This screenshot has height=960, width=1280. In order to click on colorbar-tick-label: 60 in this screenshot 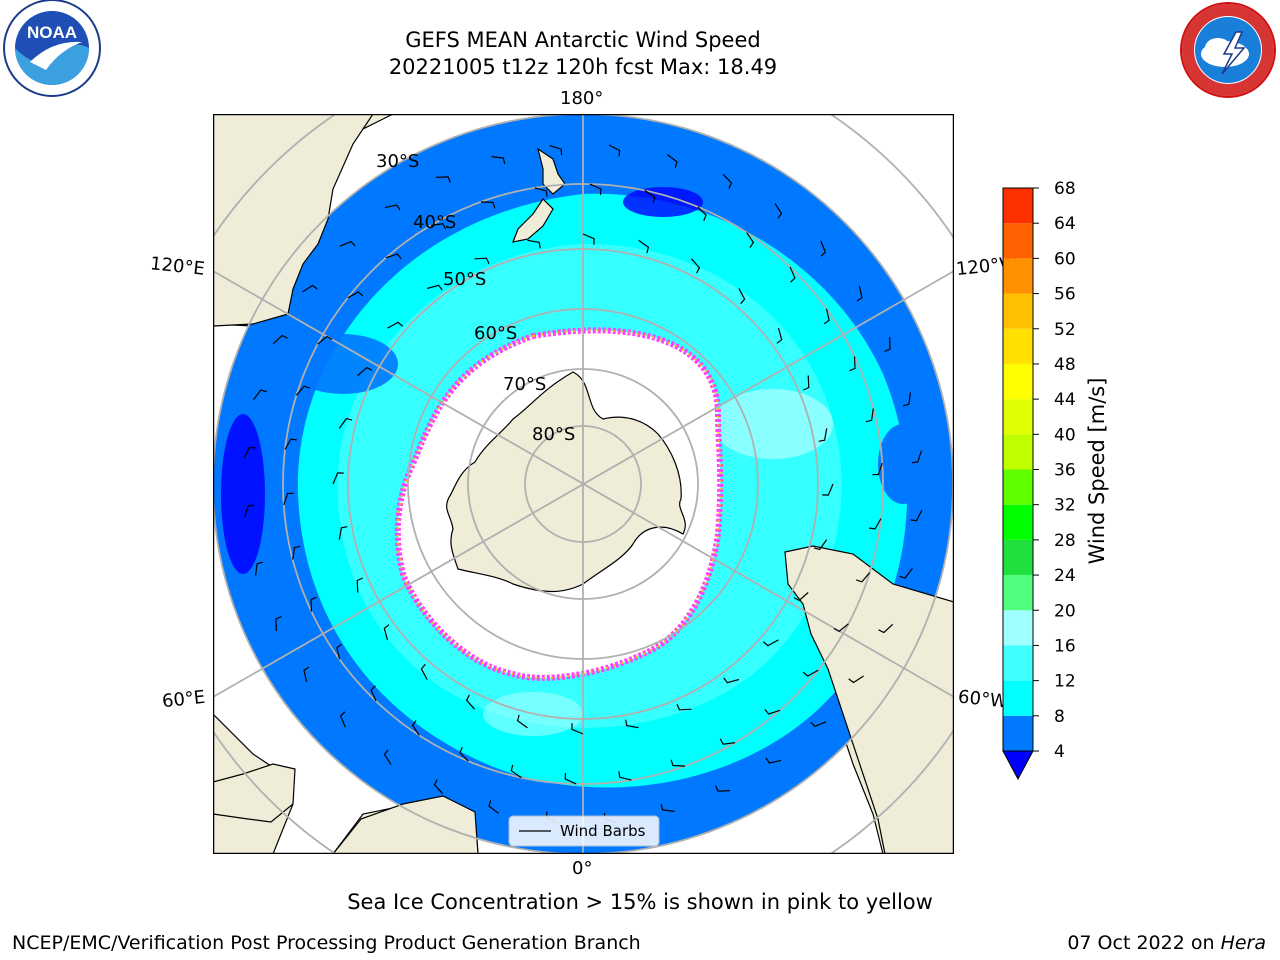, I will do `click(1065, 259)`.